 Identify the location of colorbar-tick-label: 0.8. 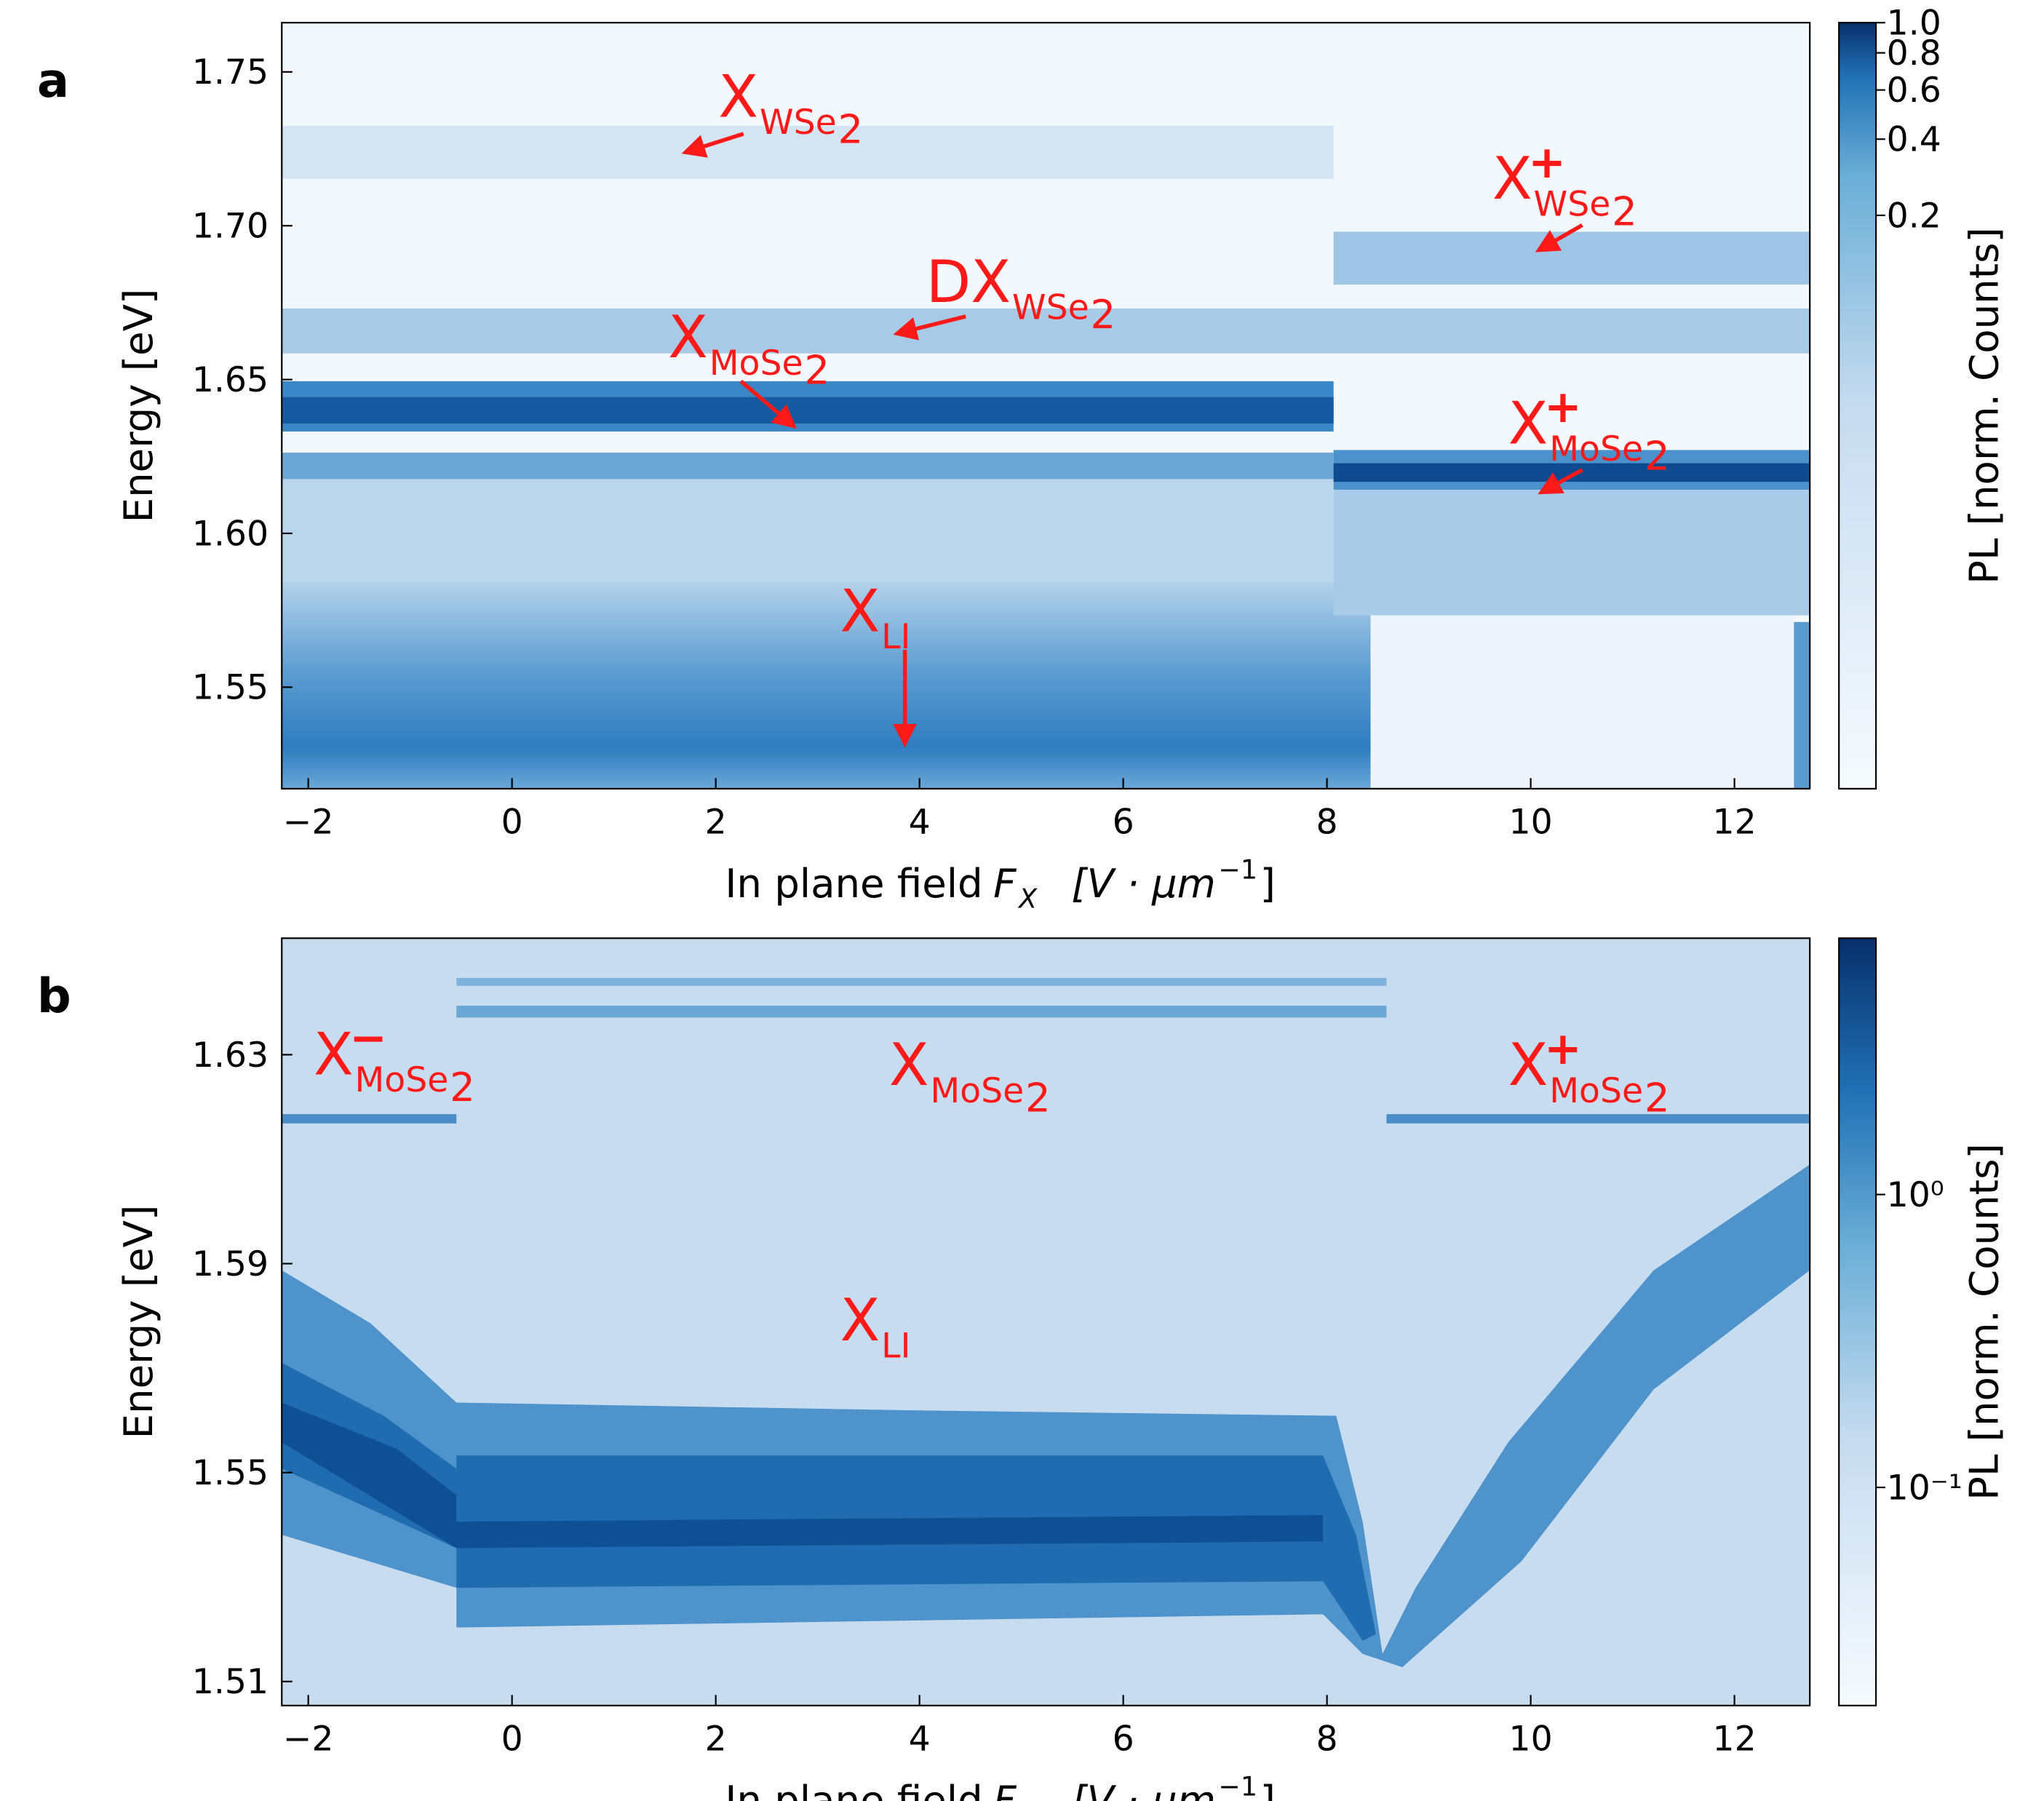
(1914, 53).